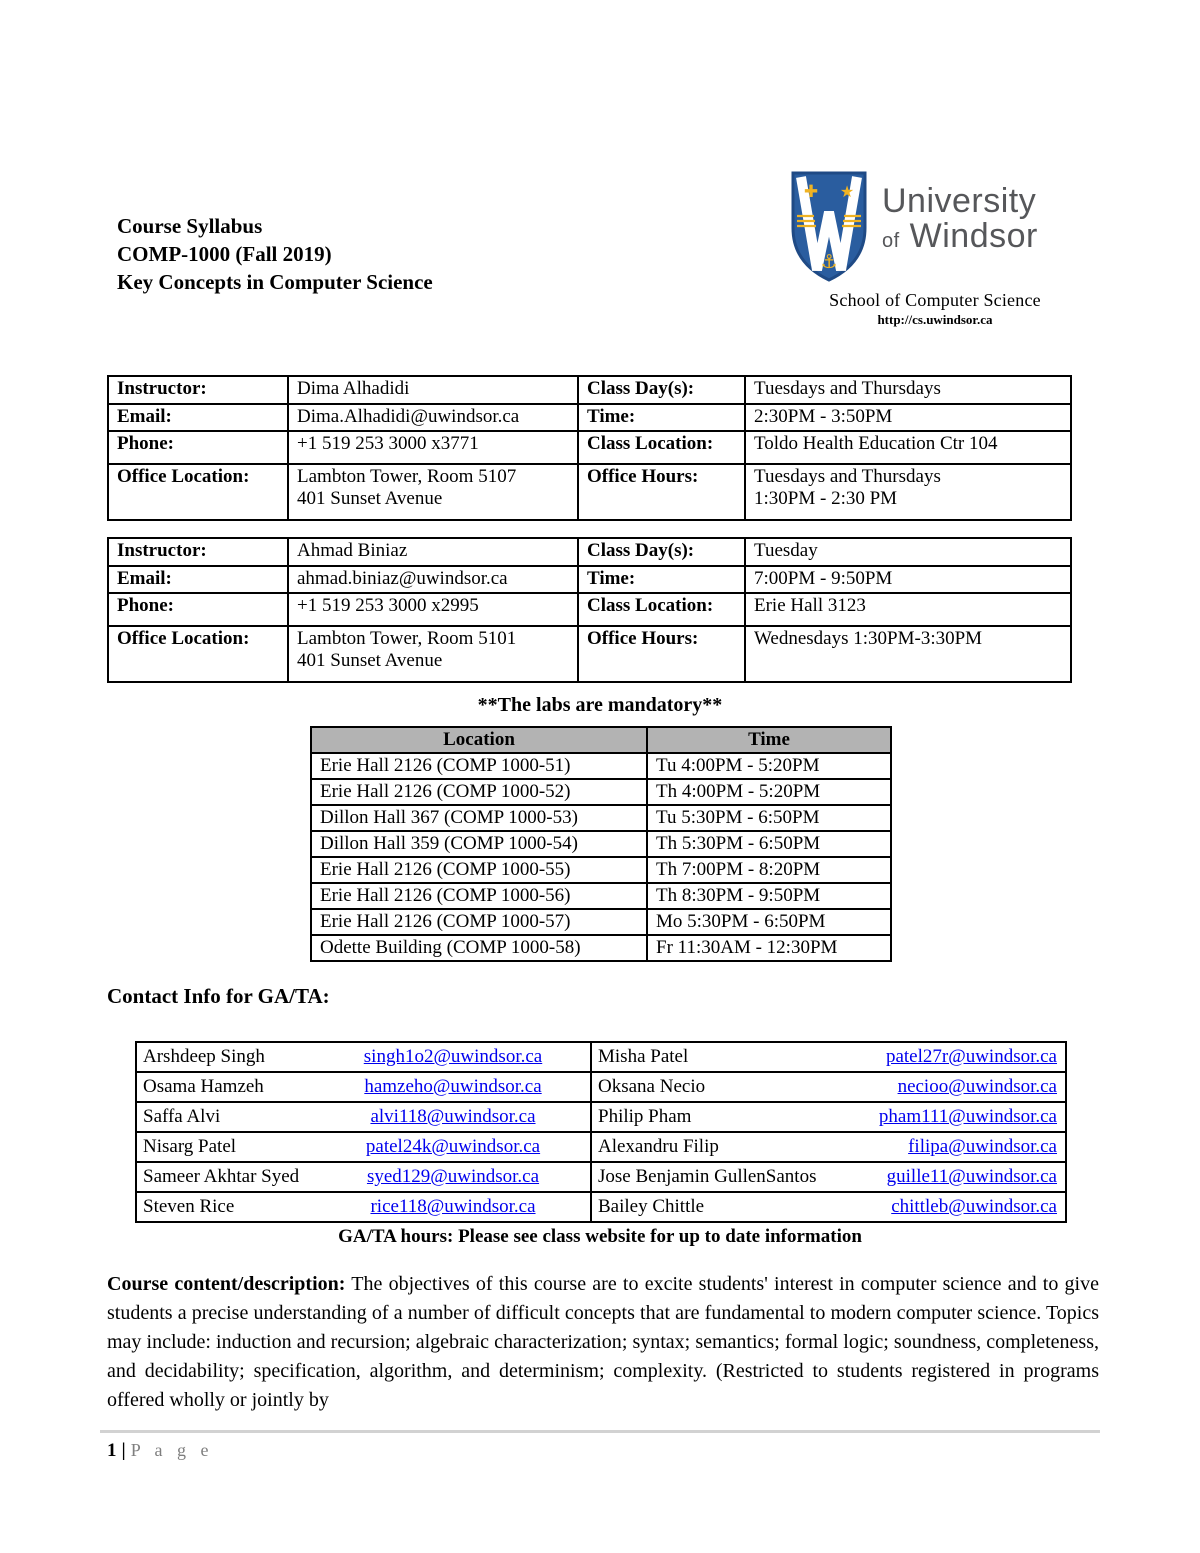 The image size is (1200, 1553). Describe the element at coordinates (829, 226) in the screenshot. I see `university-crest-icon: ✚ ★ ⚓` at that location.